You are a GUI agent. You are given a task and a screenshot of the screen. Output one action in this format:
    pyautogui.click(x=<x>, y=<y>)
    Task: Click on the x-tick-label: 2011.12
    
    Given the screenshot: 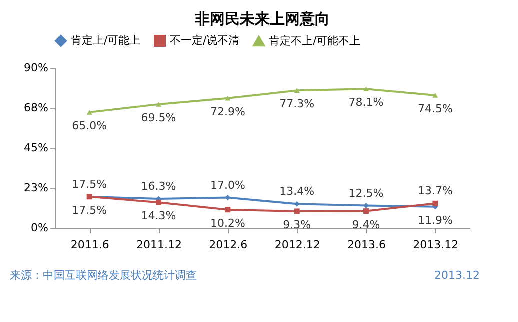 What is the action you would take?
    pyautogui.click(x=159, y=245)
    